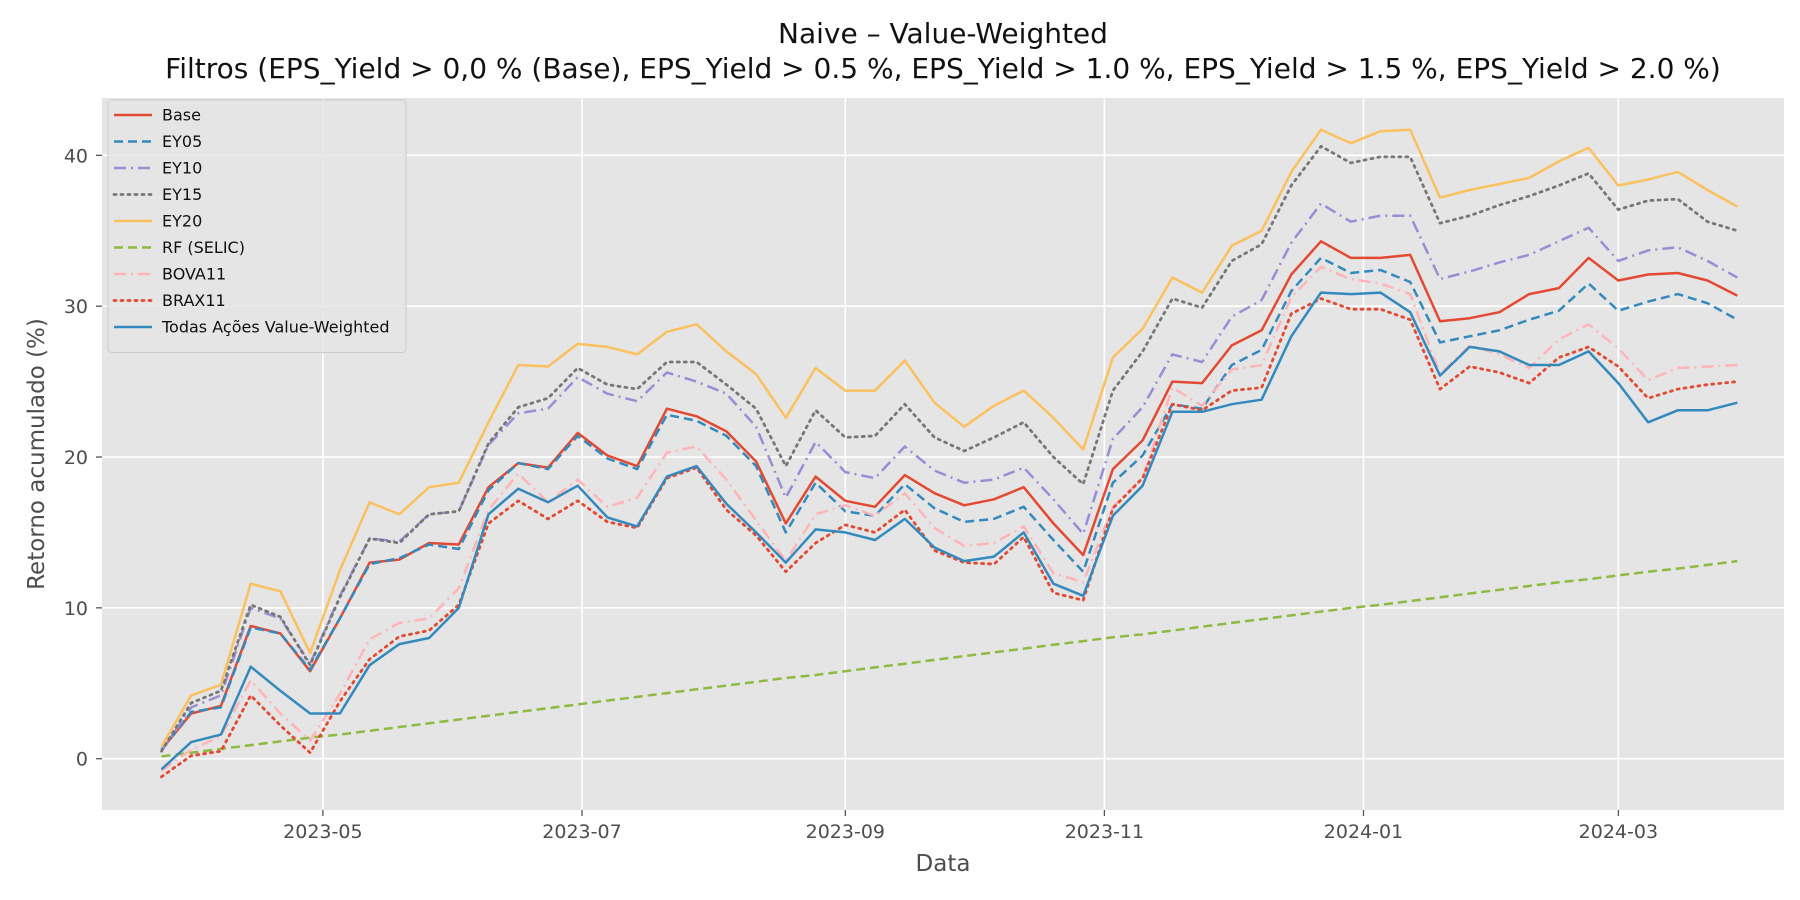 This screenshot has width=1800, height=900. I want to click on legend-box, so click(257, 226).